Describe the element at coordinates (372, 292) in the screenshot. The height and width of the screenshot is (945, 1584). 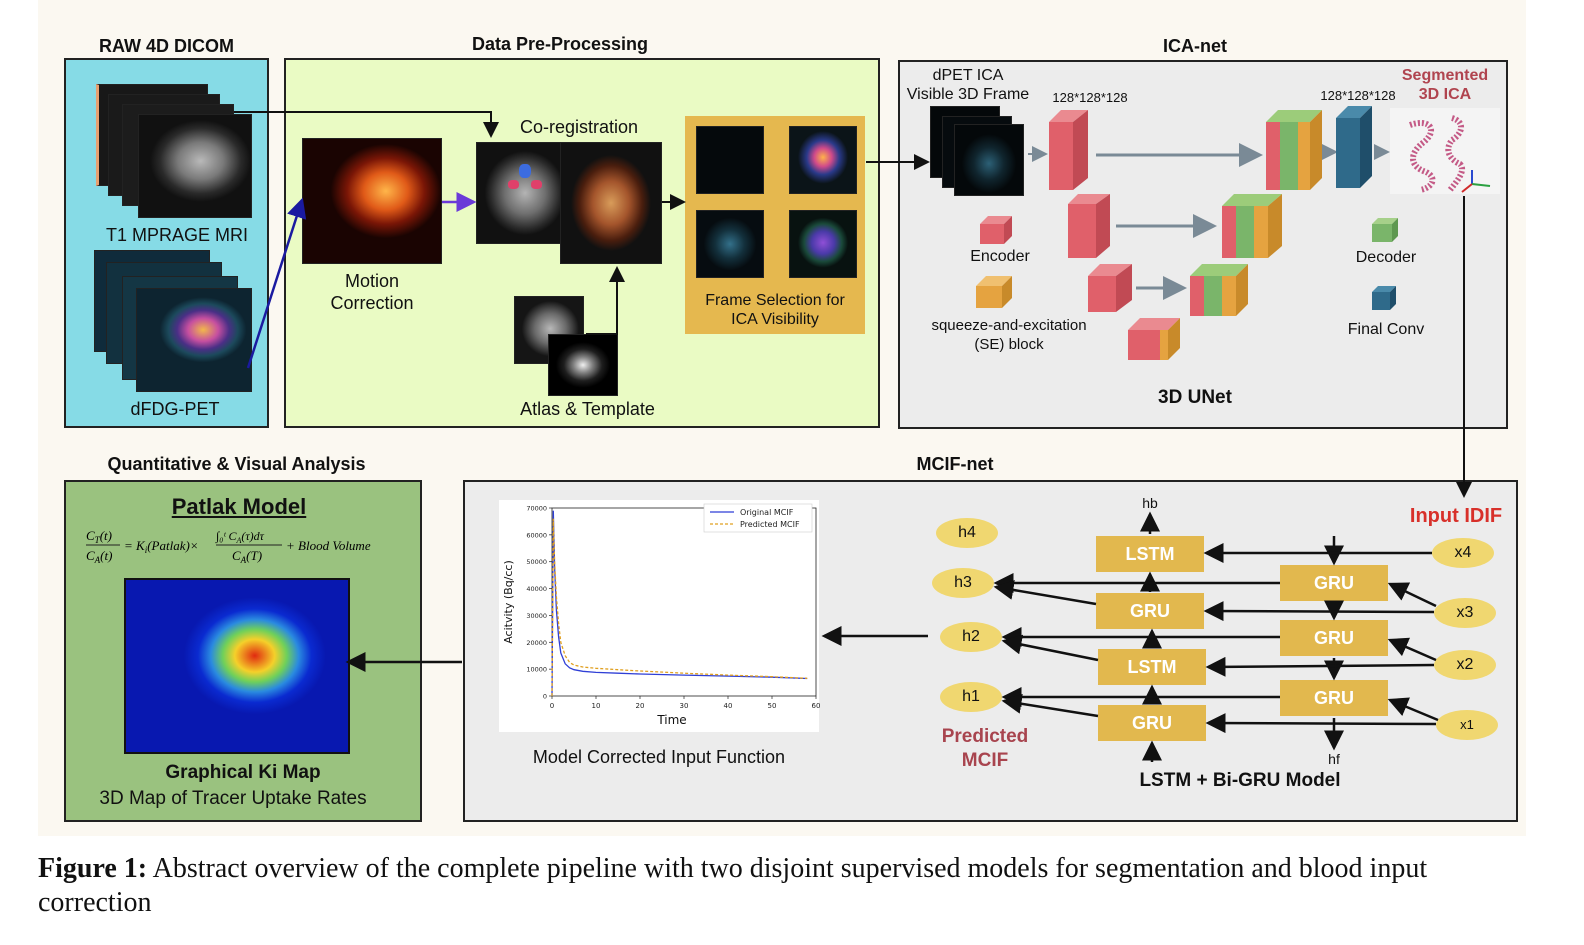
I see `motion-correction-label: Motion Correction` at that location.